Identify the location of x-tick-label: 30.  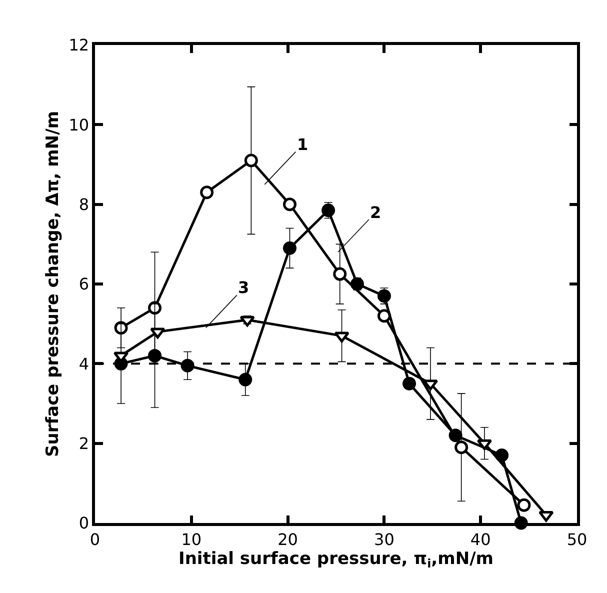
(384, 539).